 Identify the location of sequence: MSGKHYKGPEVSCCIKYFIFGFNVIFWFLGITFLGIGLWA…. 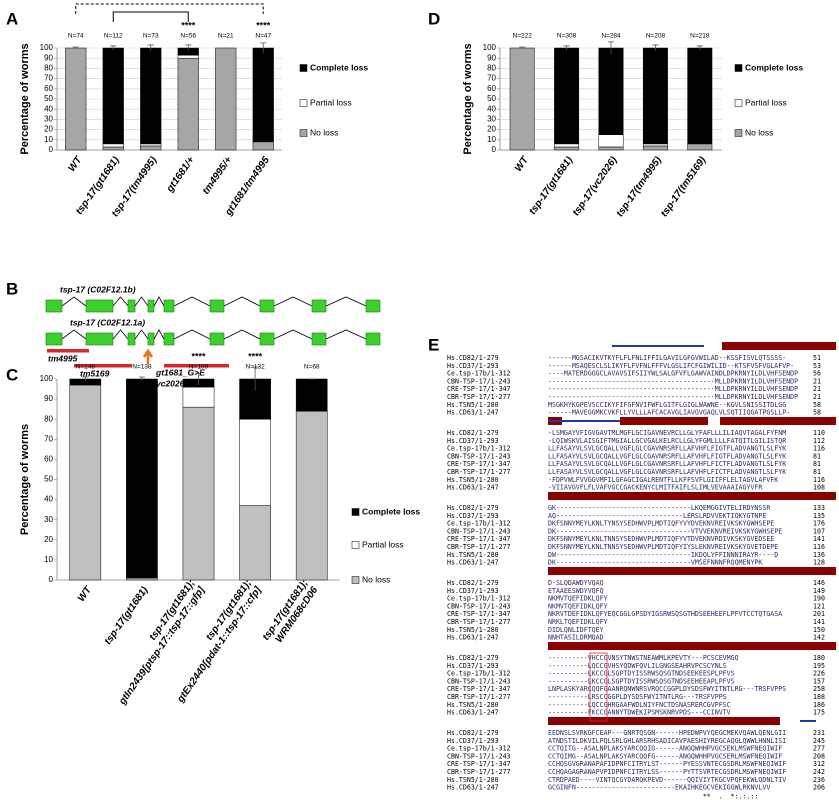
(667, 405).